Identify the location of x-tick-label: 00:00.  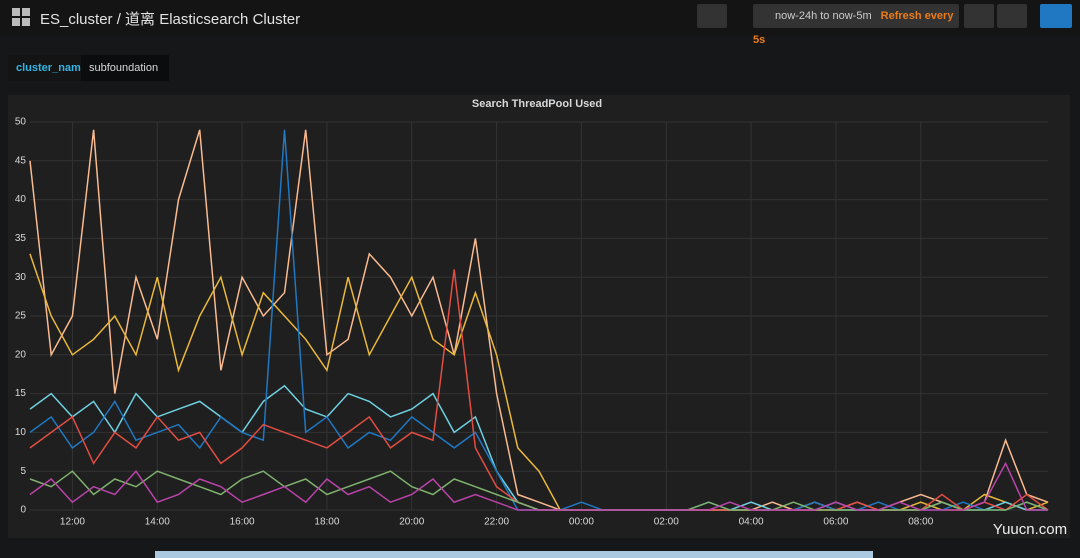
(581, 522).